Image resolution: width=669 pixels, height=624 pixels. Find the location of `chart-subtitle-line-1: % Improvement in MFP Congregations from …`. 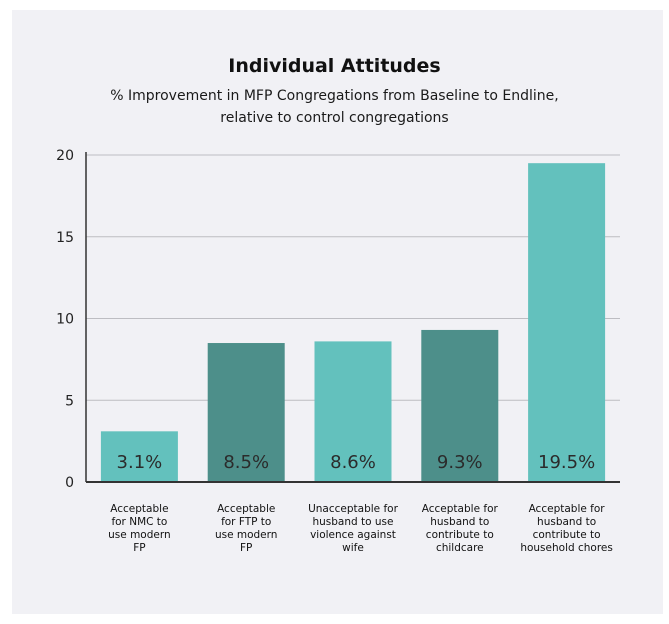

chart-subtitle-line-1: % Improvement in MFP Congregations from … is located at coordinates (334, 96).